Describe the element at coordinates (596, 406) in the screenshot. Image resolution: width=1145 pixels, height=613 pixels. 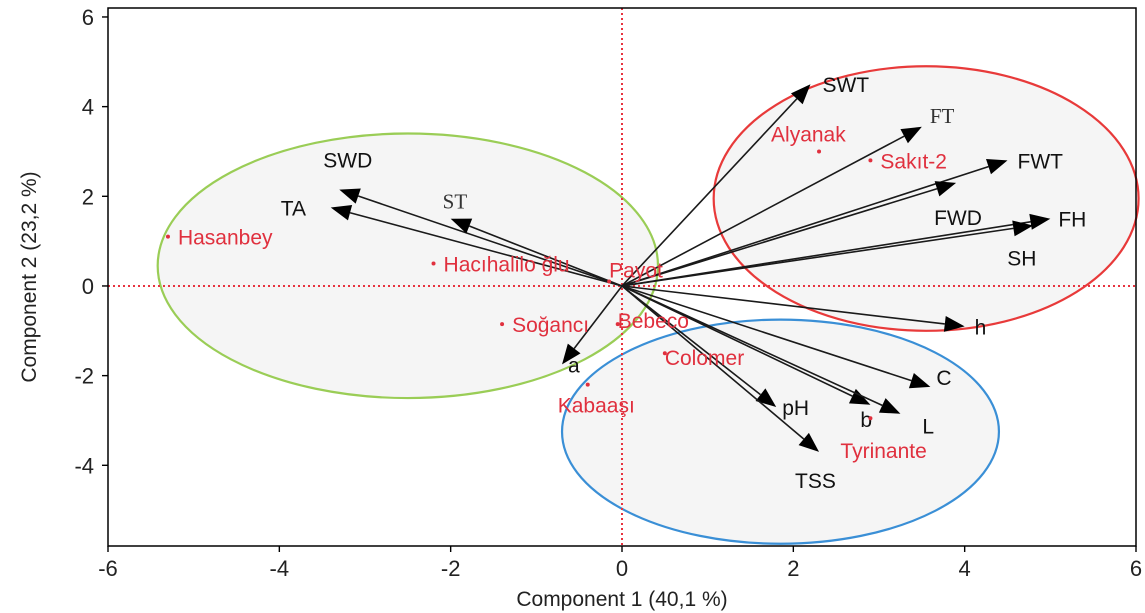
I see `observation-label: Kabaaşı` at that location.